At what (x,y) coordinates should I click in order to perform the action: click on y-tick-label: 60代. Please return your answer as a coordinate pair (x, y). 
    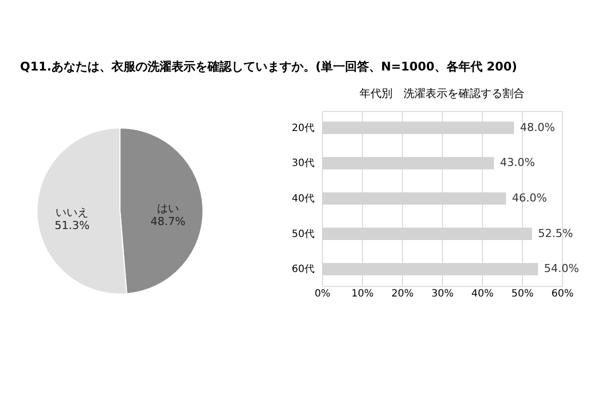
    Looking at the image, I should click on (303, 270).